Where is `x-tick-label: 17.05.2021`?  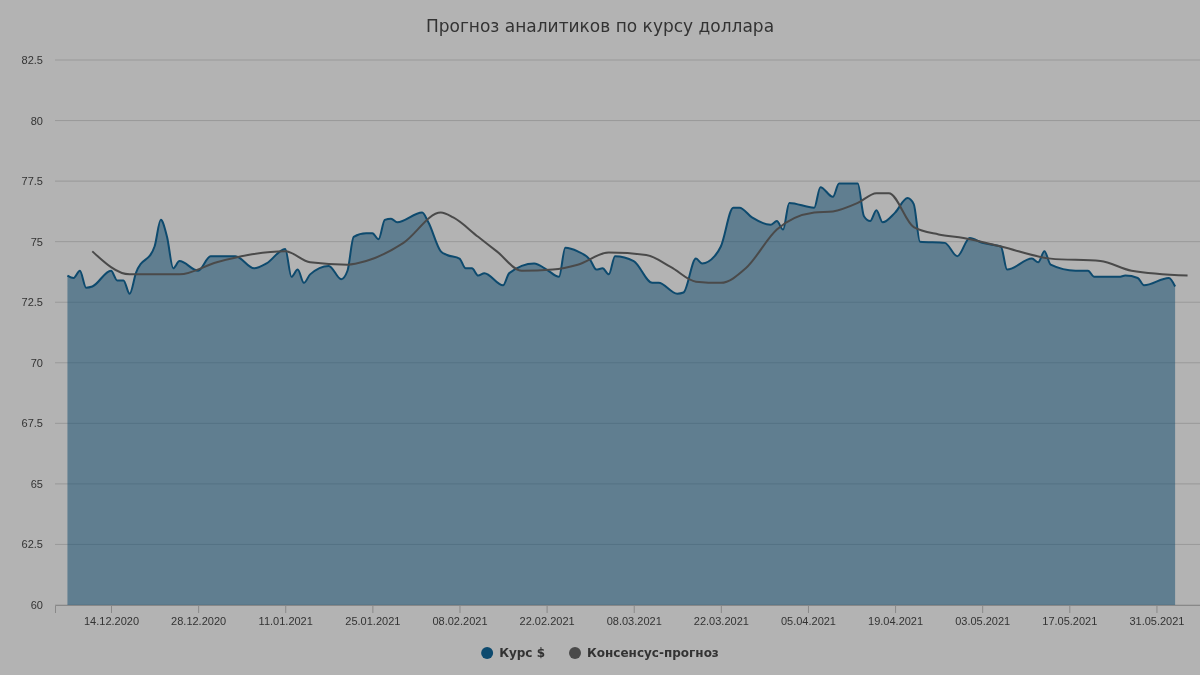
x-tick-label: 17.05.2021 is located at coordinates (1070, 620).